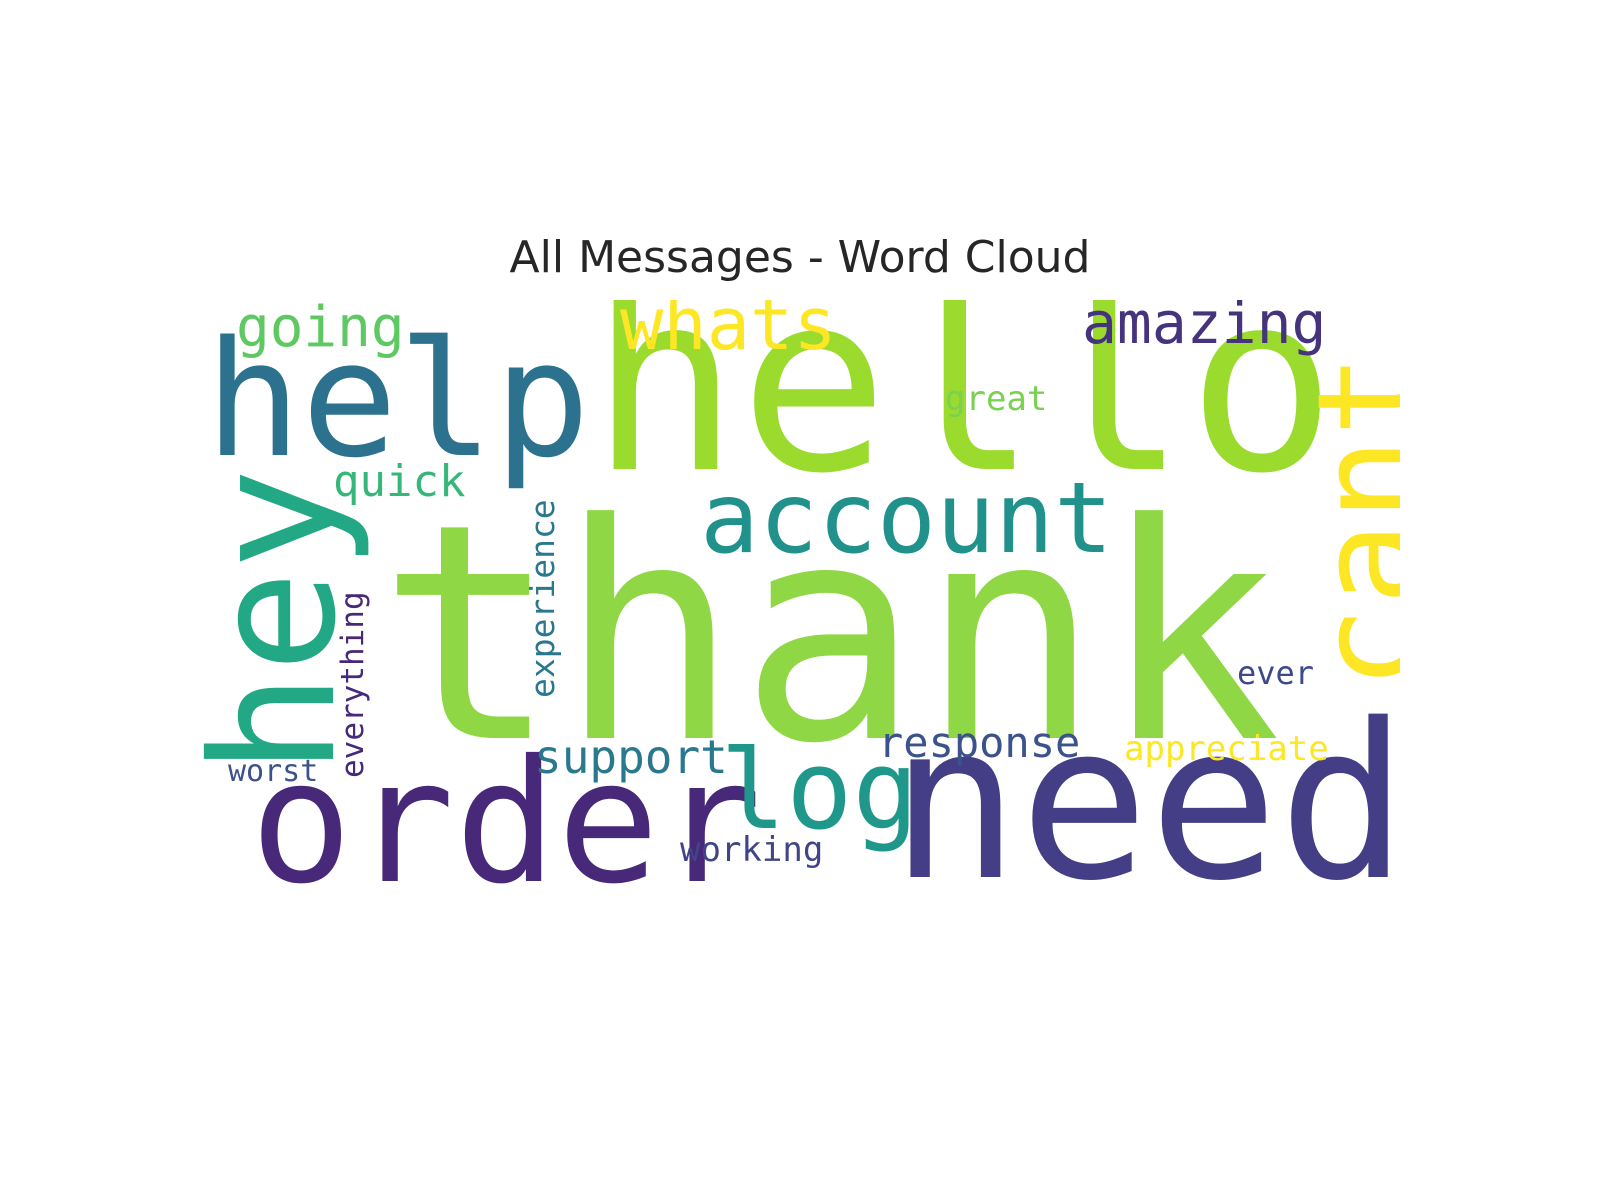 This screenshot has height=1200, width=1600. Describe the element at coordinates (1226, 749) in the screenshot. I see `word-appreciate: appreciate` at that location.